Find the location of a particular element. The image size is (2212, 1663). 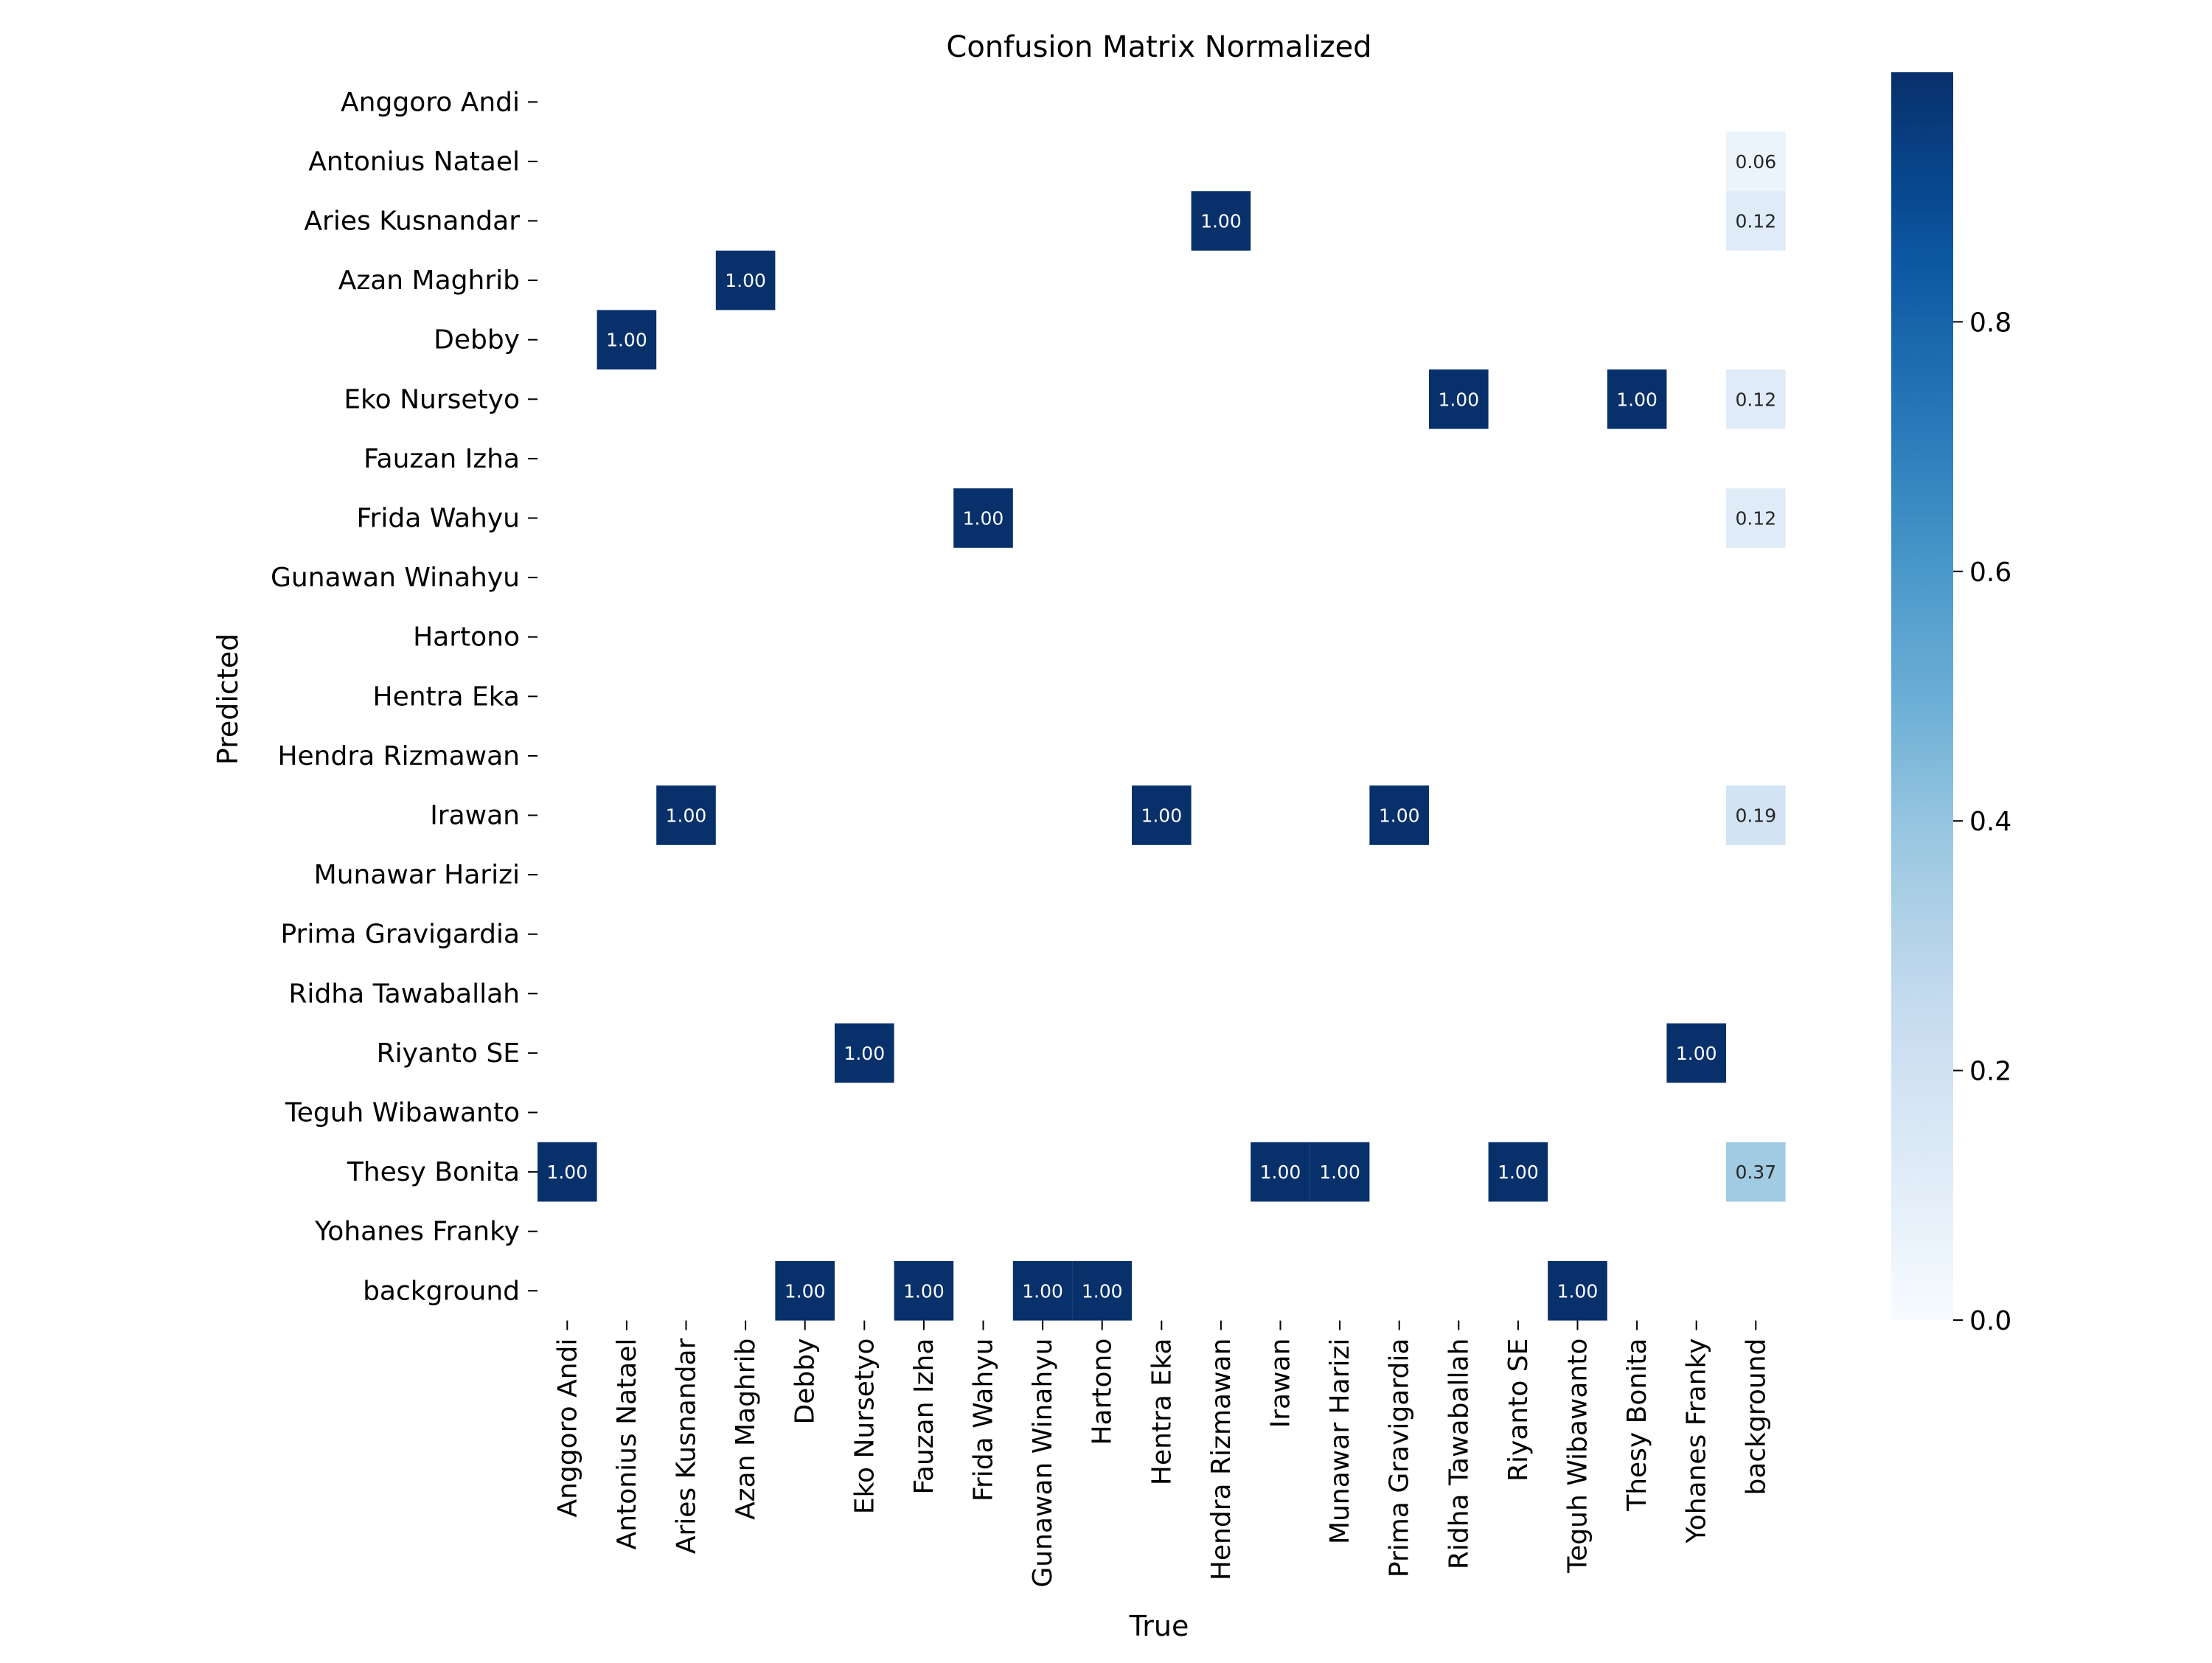

y-tick-label: Munawar Harizi is located at coordinates (417, 875).